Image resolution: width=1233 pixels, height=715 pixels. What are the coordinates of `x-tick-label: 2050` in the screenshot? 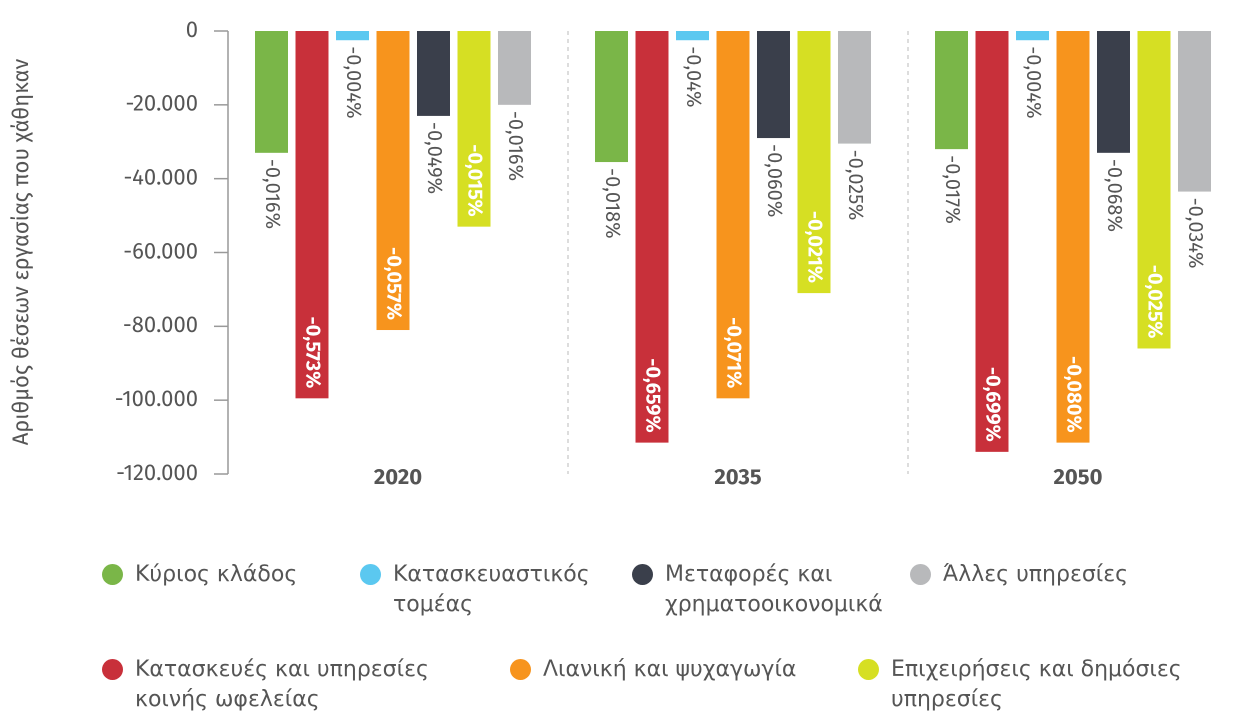 It's located at (1078, 476).